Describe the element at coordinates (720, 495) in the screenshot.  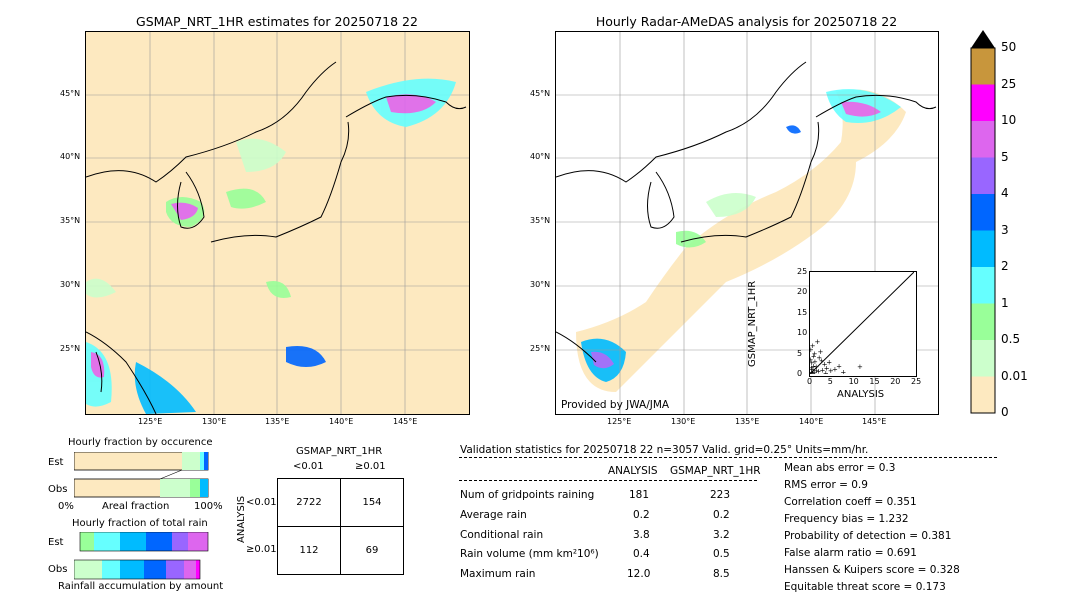
I see `row-g: 223` at that location.